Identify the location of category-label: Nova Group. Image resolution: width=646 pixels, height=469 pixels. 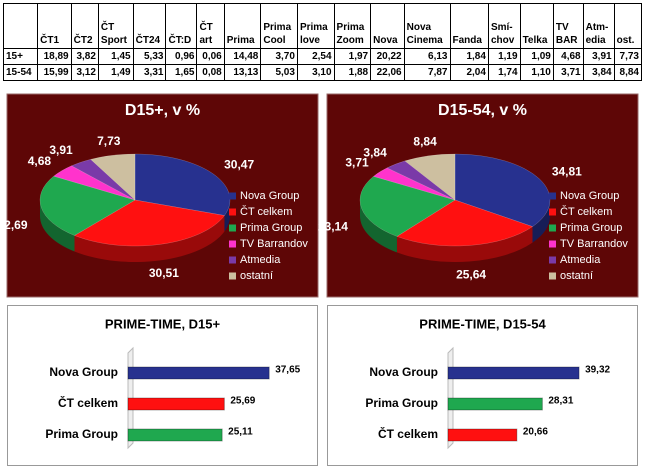
(403, 372).